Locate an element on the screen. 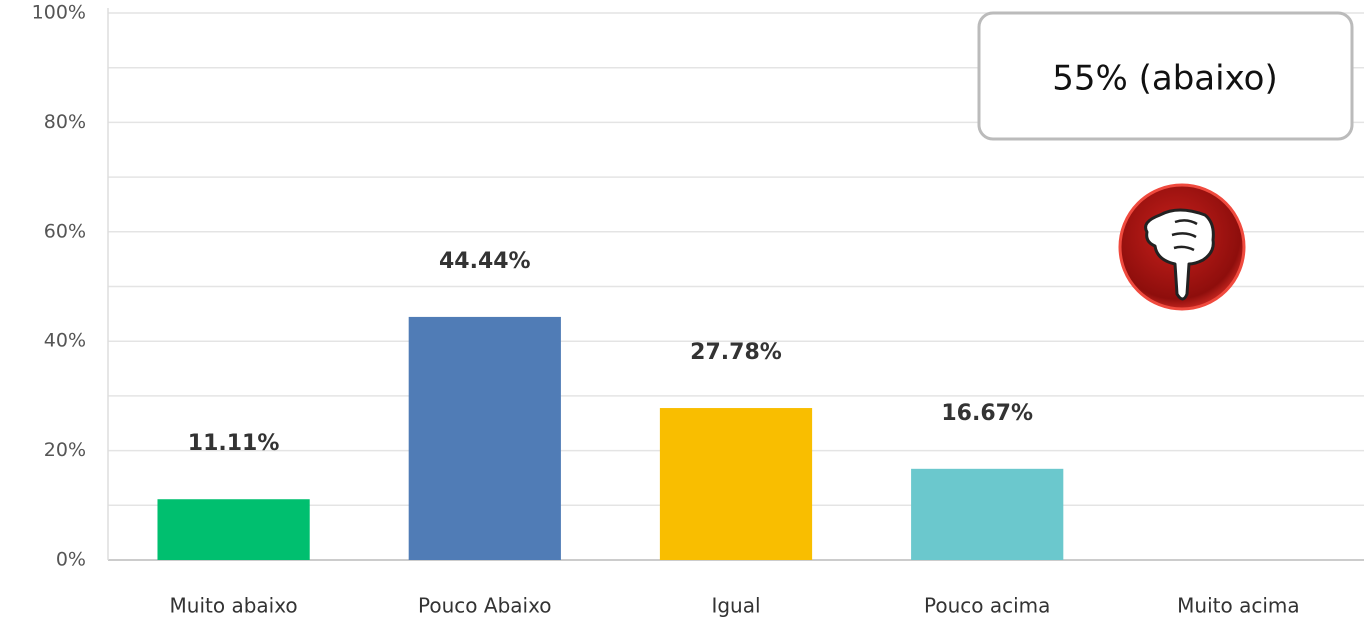  y-tick-label: 20% is located at coordinates (65, 450).